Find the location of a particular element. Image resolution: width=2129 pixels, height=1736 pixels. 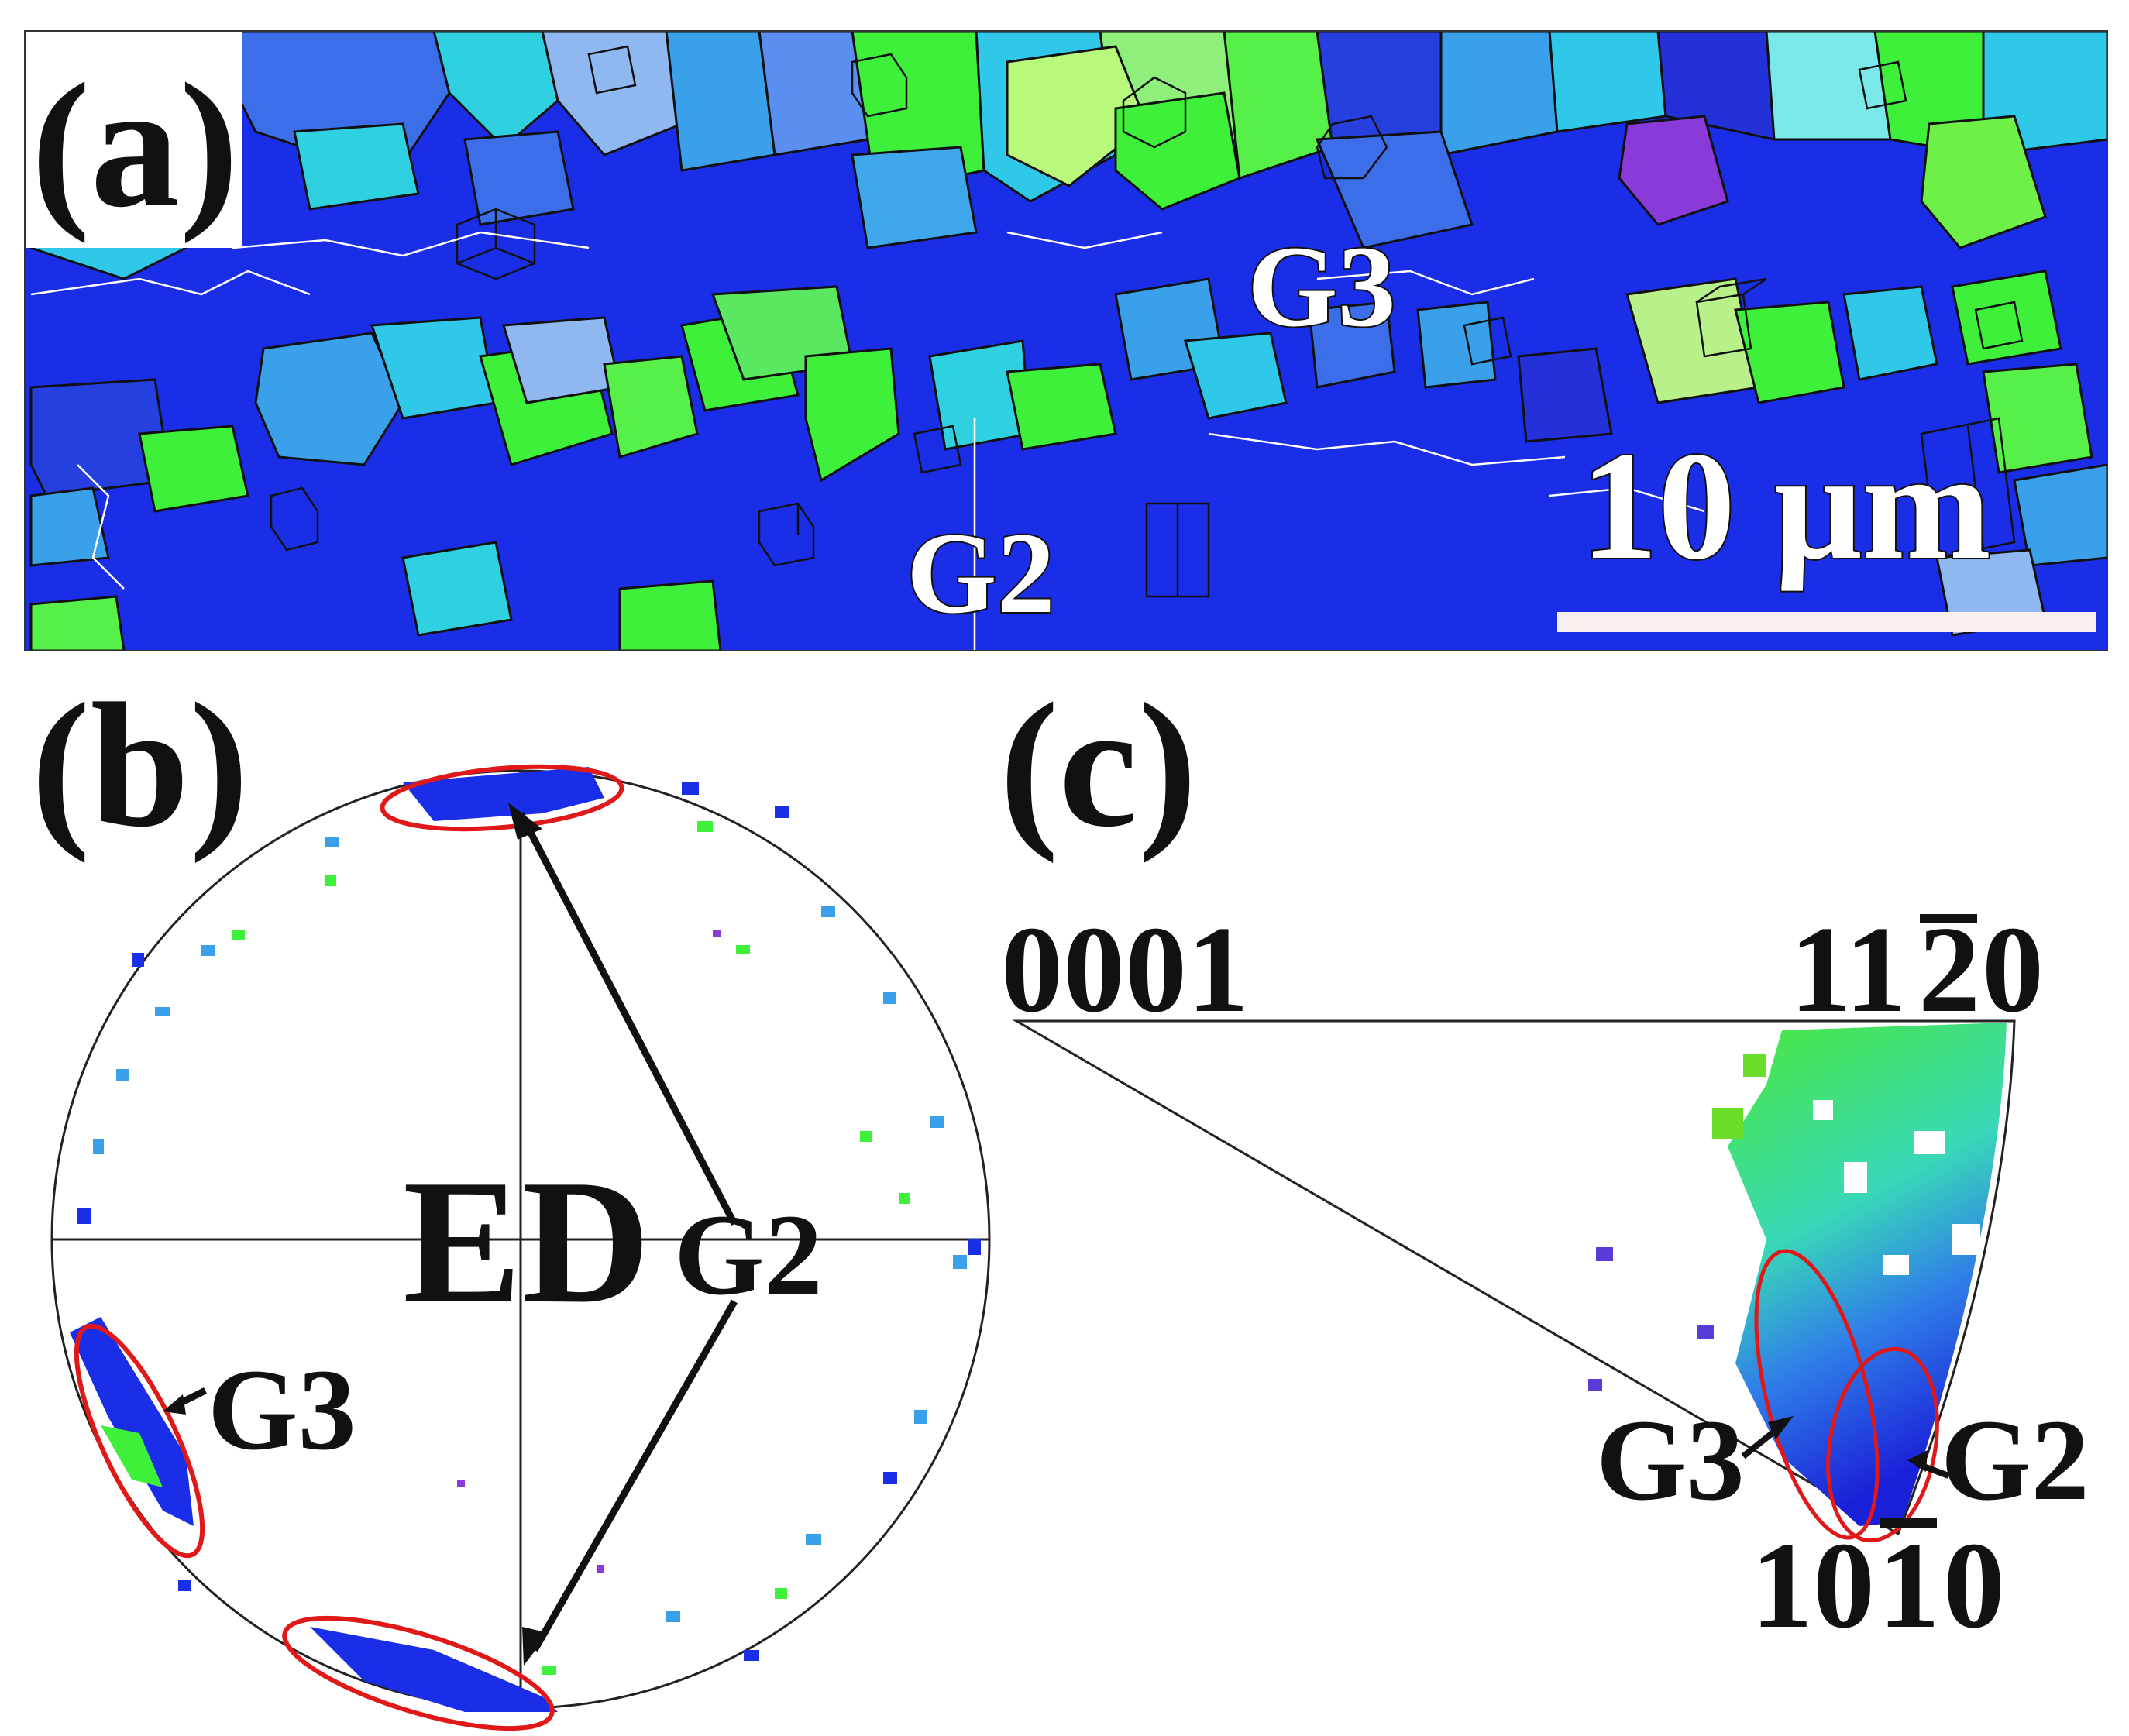

ipf-corner-11-20: 11 2 0 is located at coordinates (1917, 969).